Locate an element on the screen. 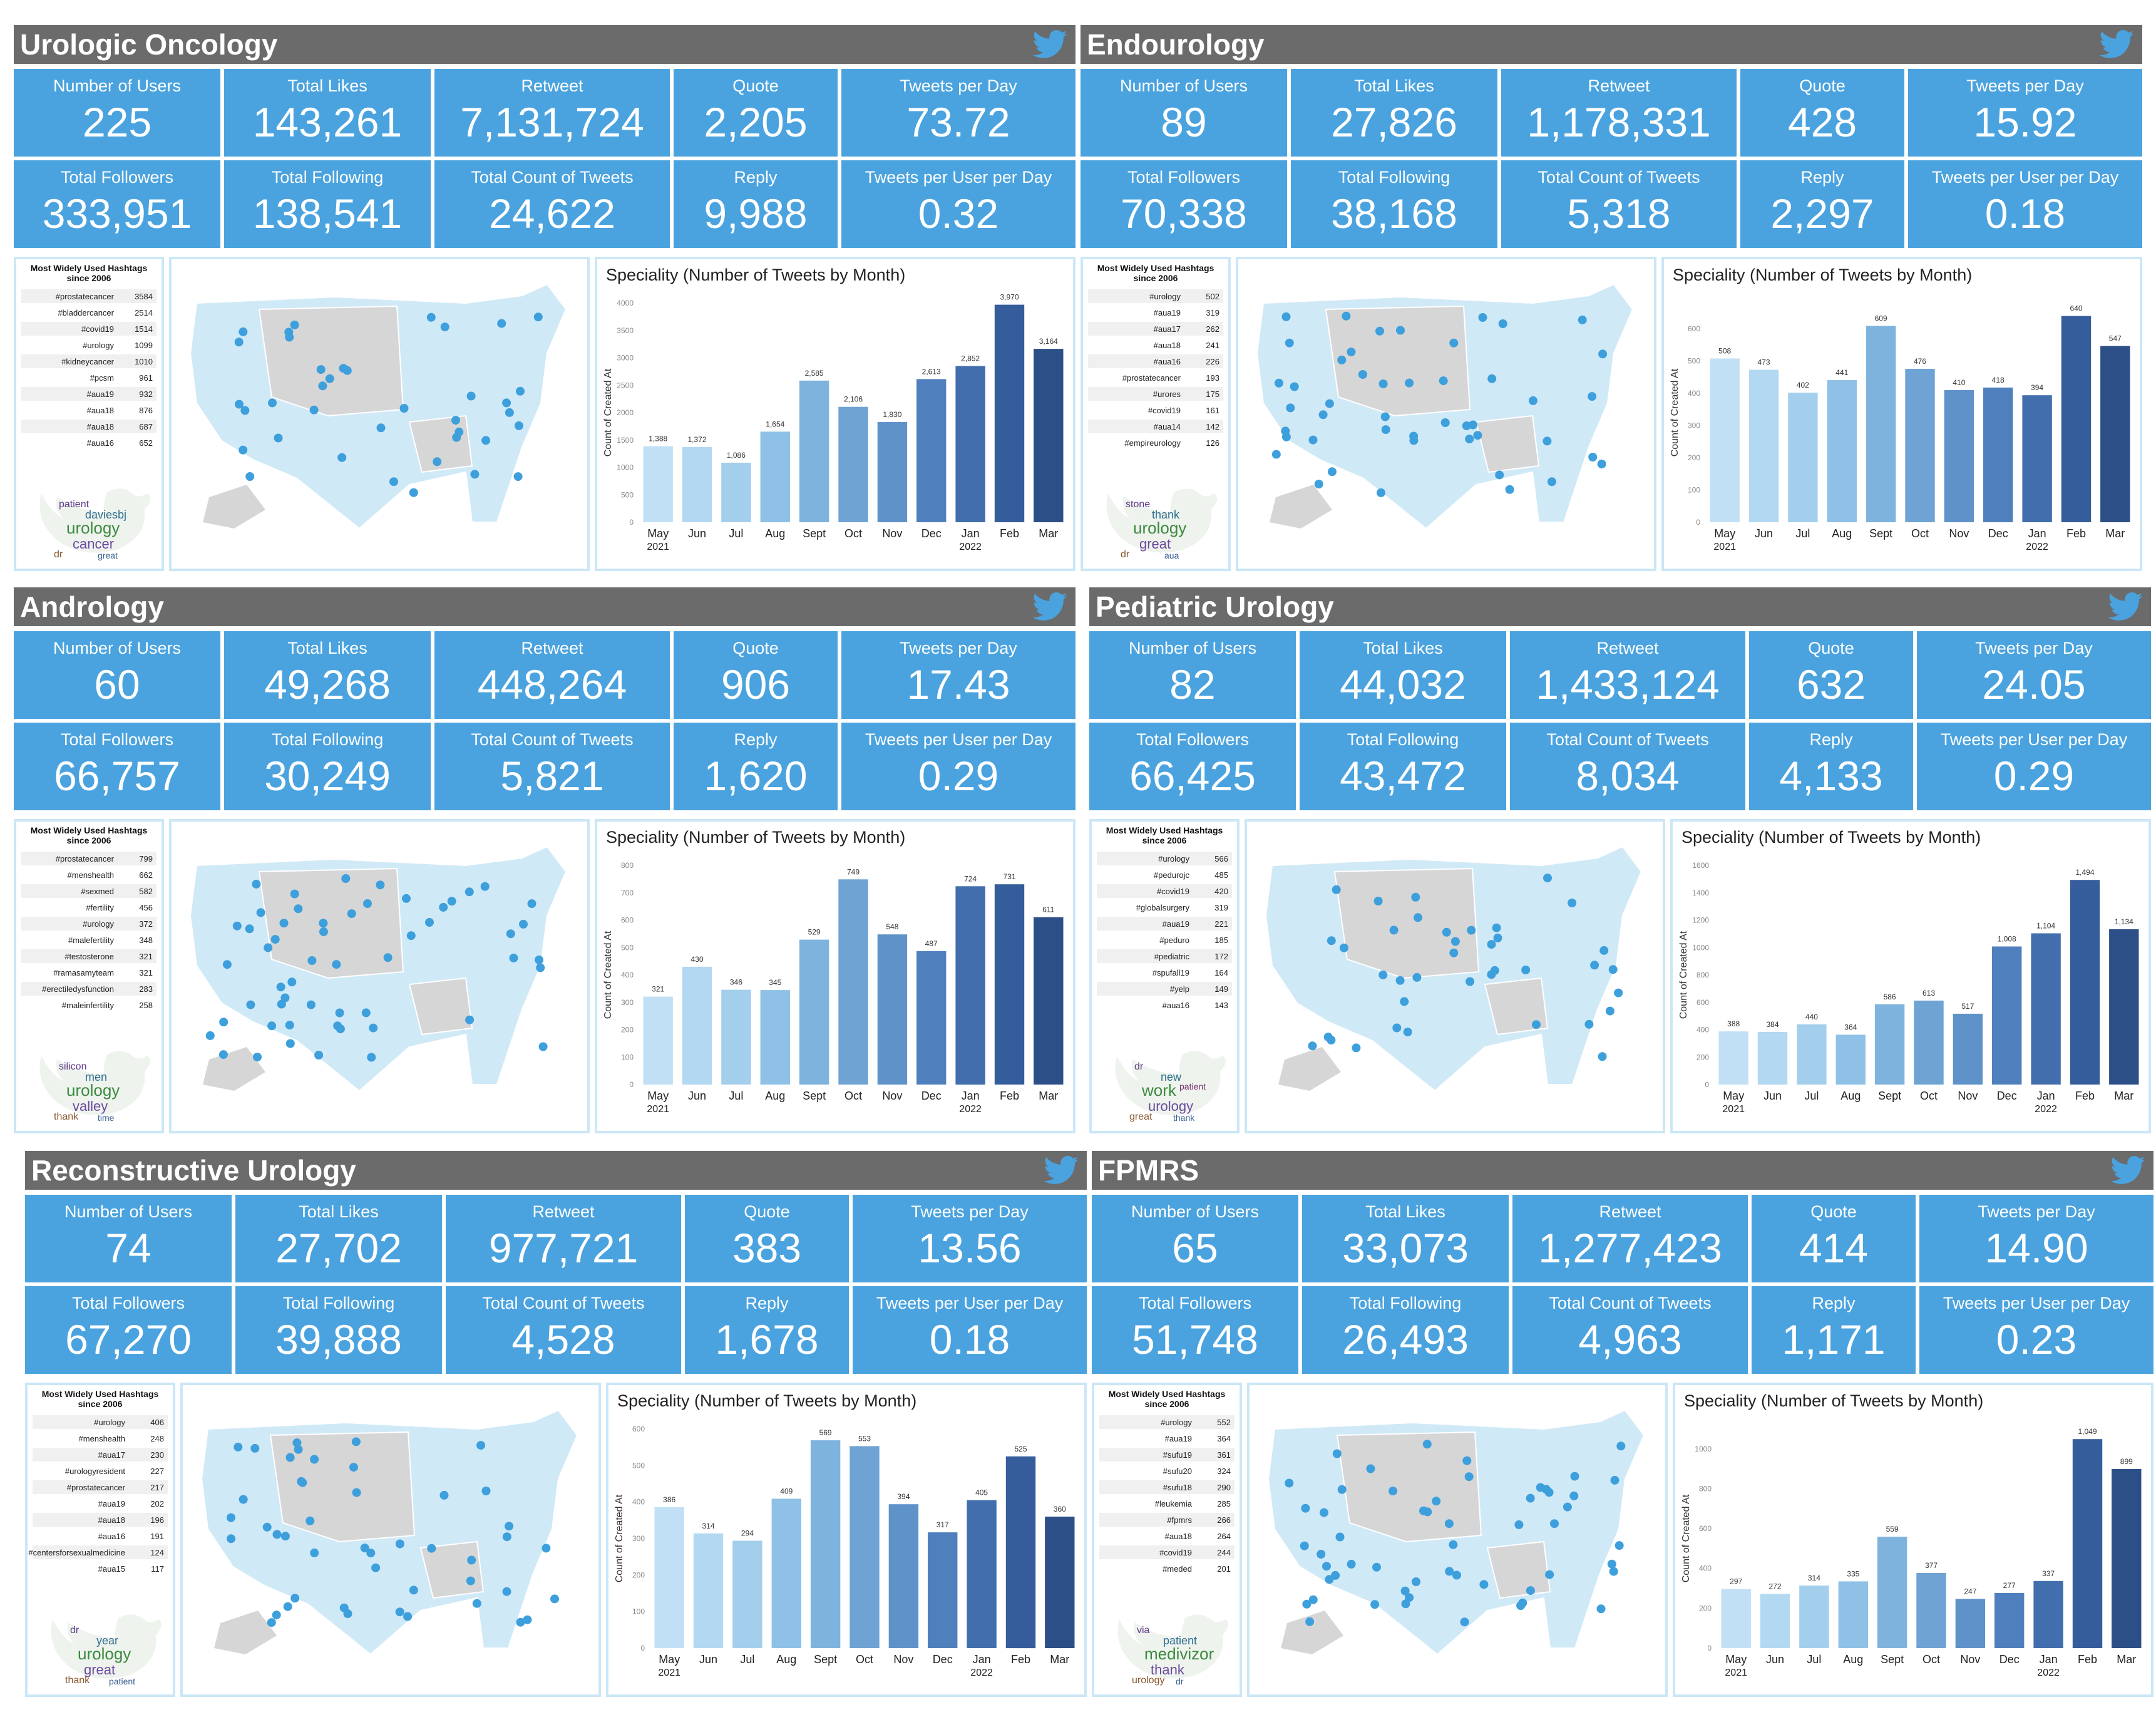 The height and width of the screenshot is (1717, 2156). x-tick-label: Feb is located at coordinates (2076, 533).